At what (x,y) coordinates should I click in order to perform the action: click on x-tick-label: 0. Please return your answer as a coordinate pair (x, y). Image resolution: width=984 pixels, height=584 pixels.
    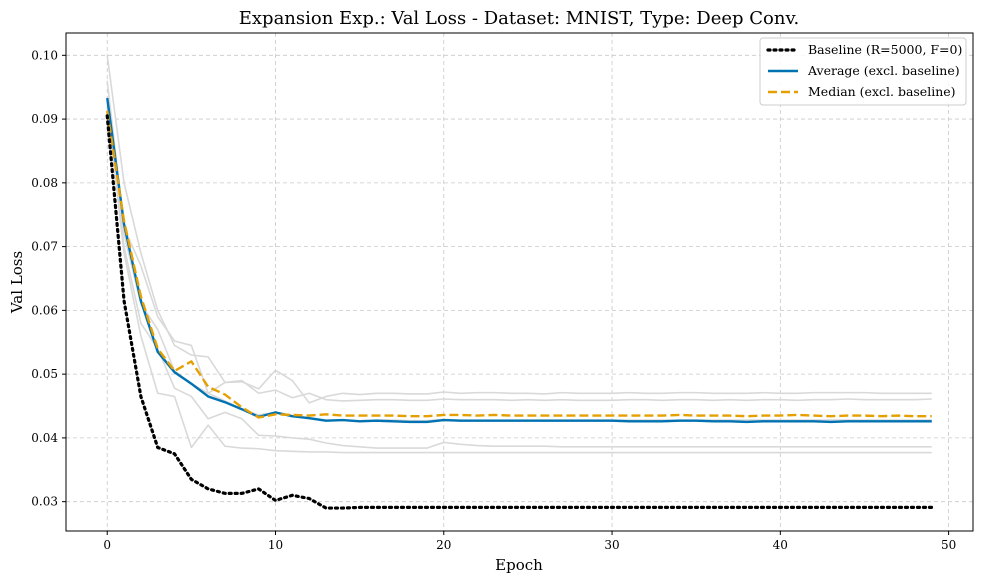
    Looking at the image, I should click on (107, 545).